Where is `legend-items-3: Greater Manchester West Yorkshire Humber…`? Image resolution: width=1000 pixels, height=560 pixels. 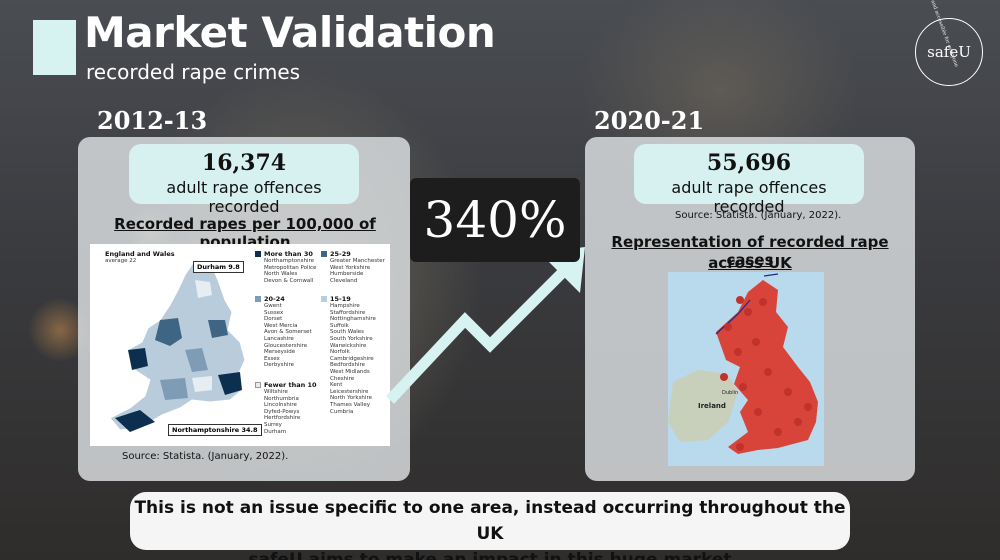
legend-items-3: Greater Manchester West Yorkshire Humber… is located at coordinates (357, 271).